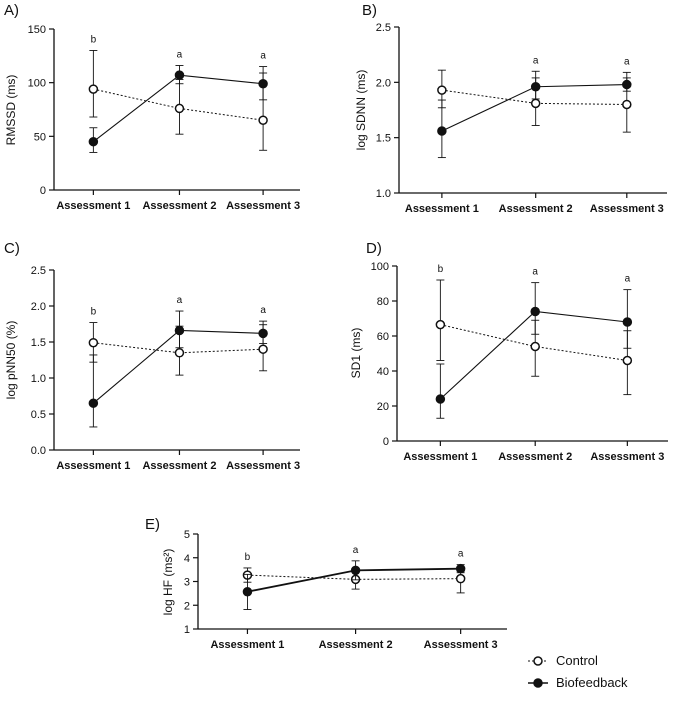 This screenshot has width=685, height=717. I want to click on y-tick-label: 3, so click(187, 583).